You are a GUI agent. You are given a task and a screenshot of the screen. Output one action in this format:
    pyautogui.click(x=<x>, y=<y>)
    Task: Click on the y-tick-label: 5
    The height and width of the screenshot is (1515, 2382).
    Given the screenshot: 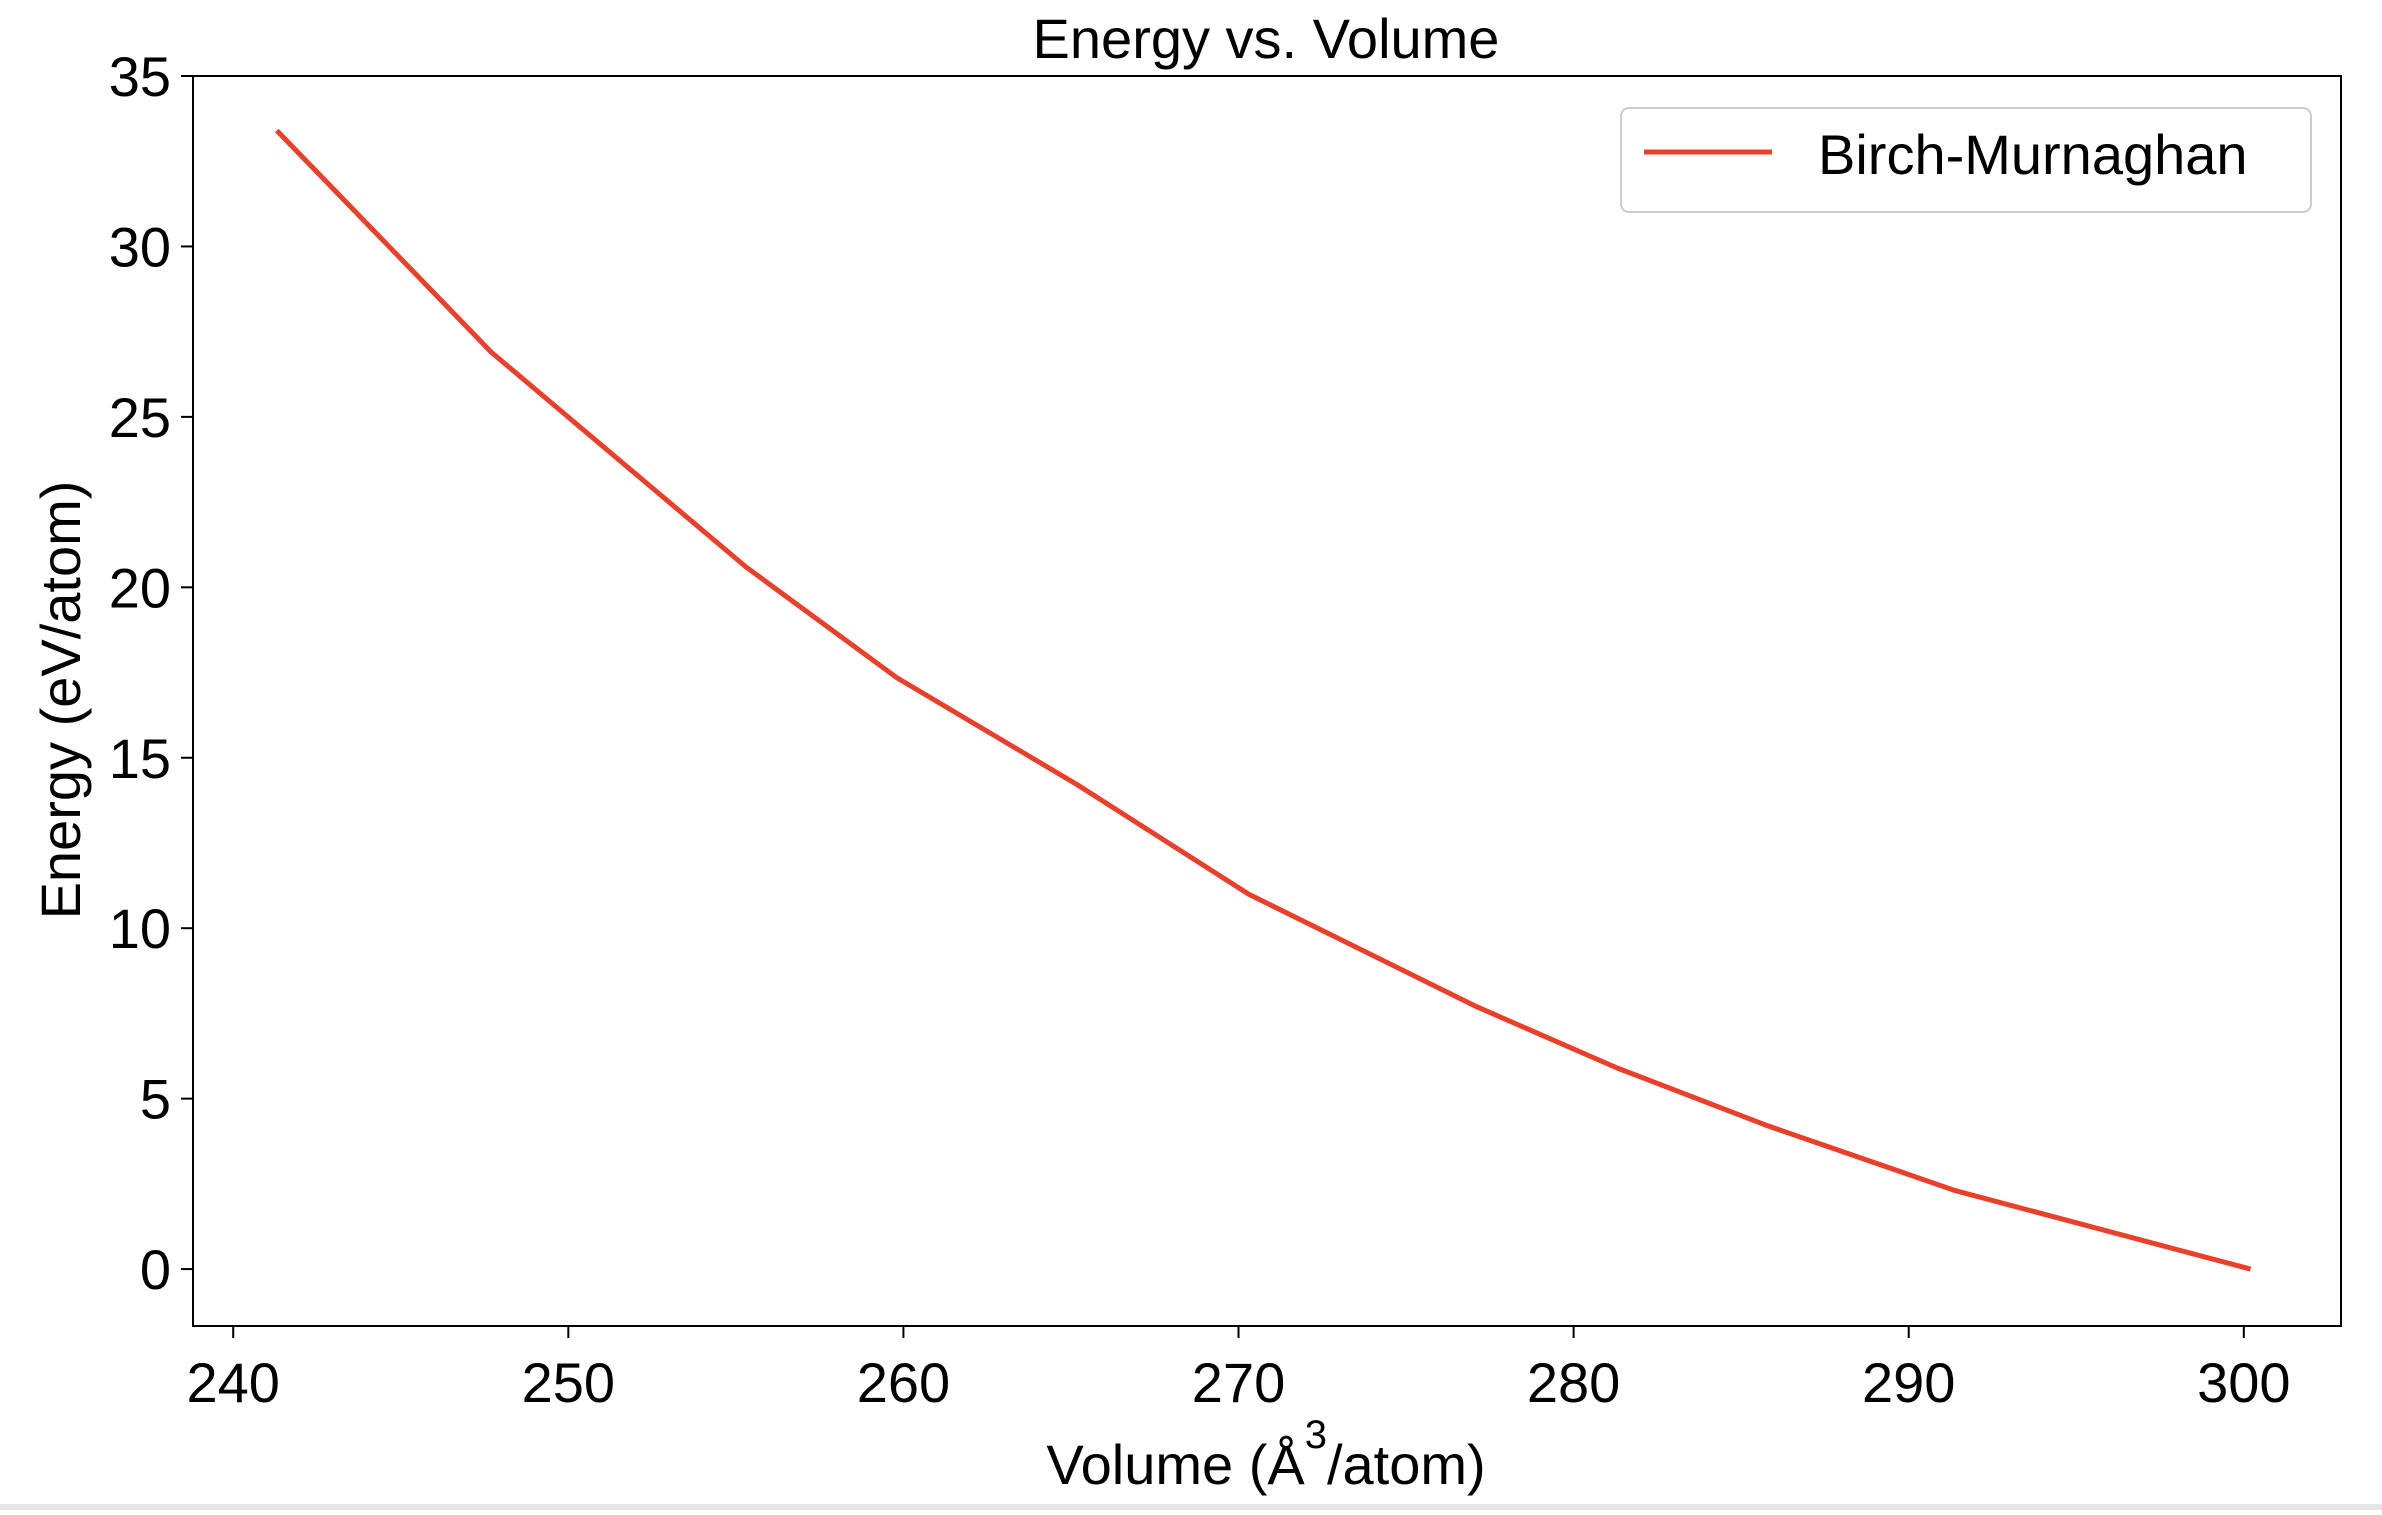 What is the action you would take?
    pyautogui.click(x=155, y=1099)
    